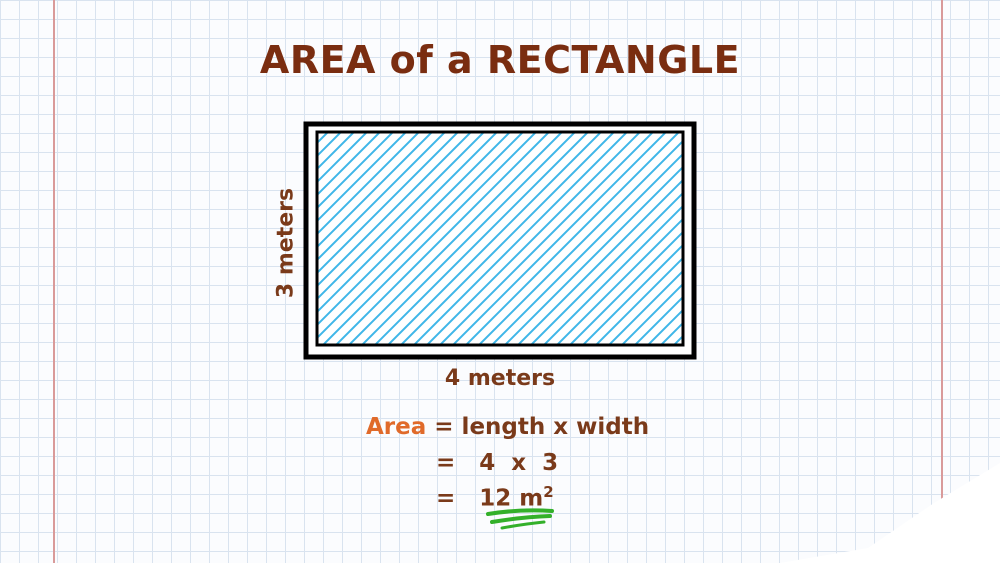 This screenshot has width=1000, height=563. Describe the element at coordinates (54, 281) in the screenshot. I see `left-margin-line` at that location.